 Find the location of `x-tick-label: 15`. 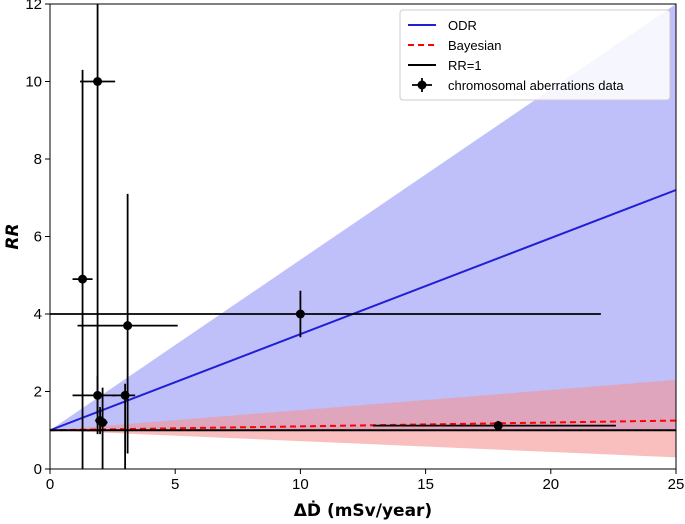

x-tick-label: 15 is located at coordinates (425, 484).